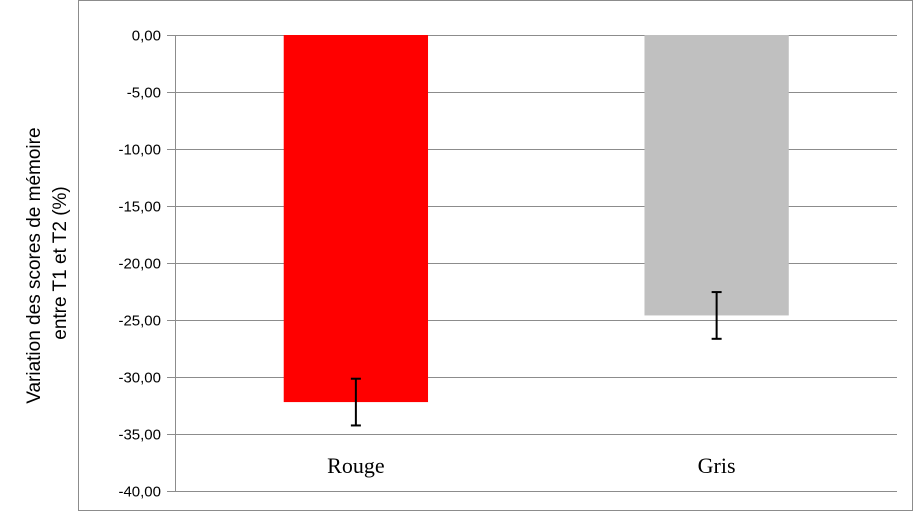 This screenshot has height=513, width=915. Describe the element at coordinates (34, 265) in the screenshot. I see `y-axis-title-line-1: Variation des scores de mémoire` at that location.